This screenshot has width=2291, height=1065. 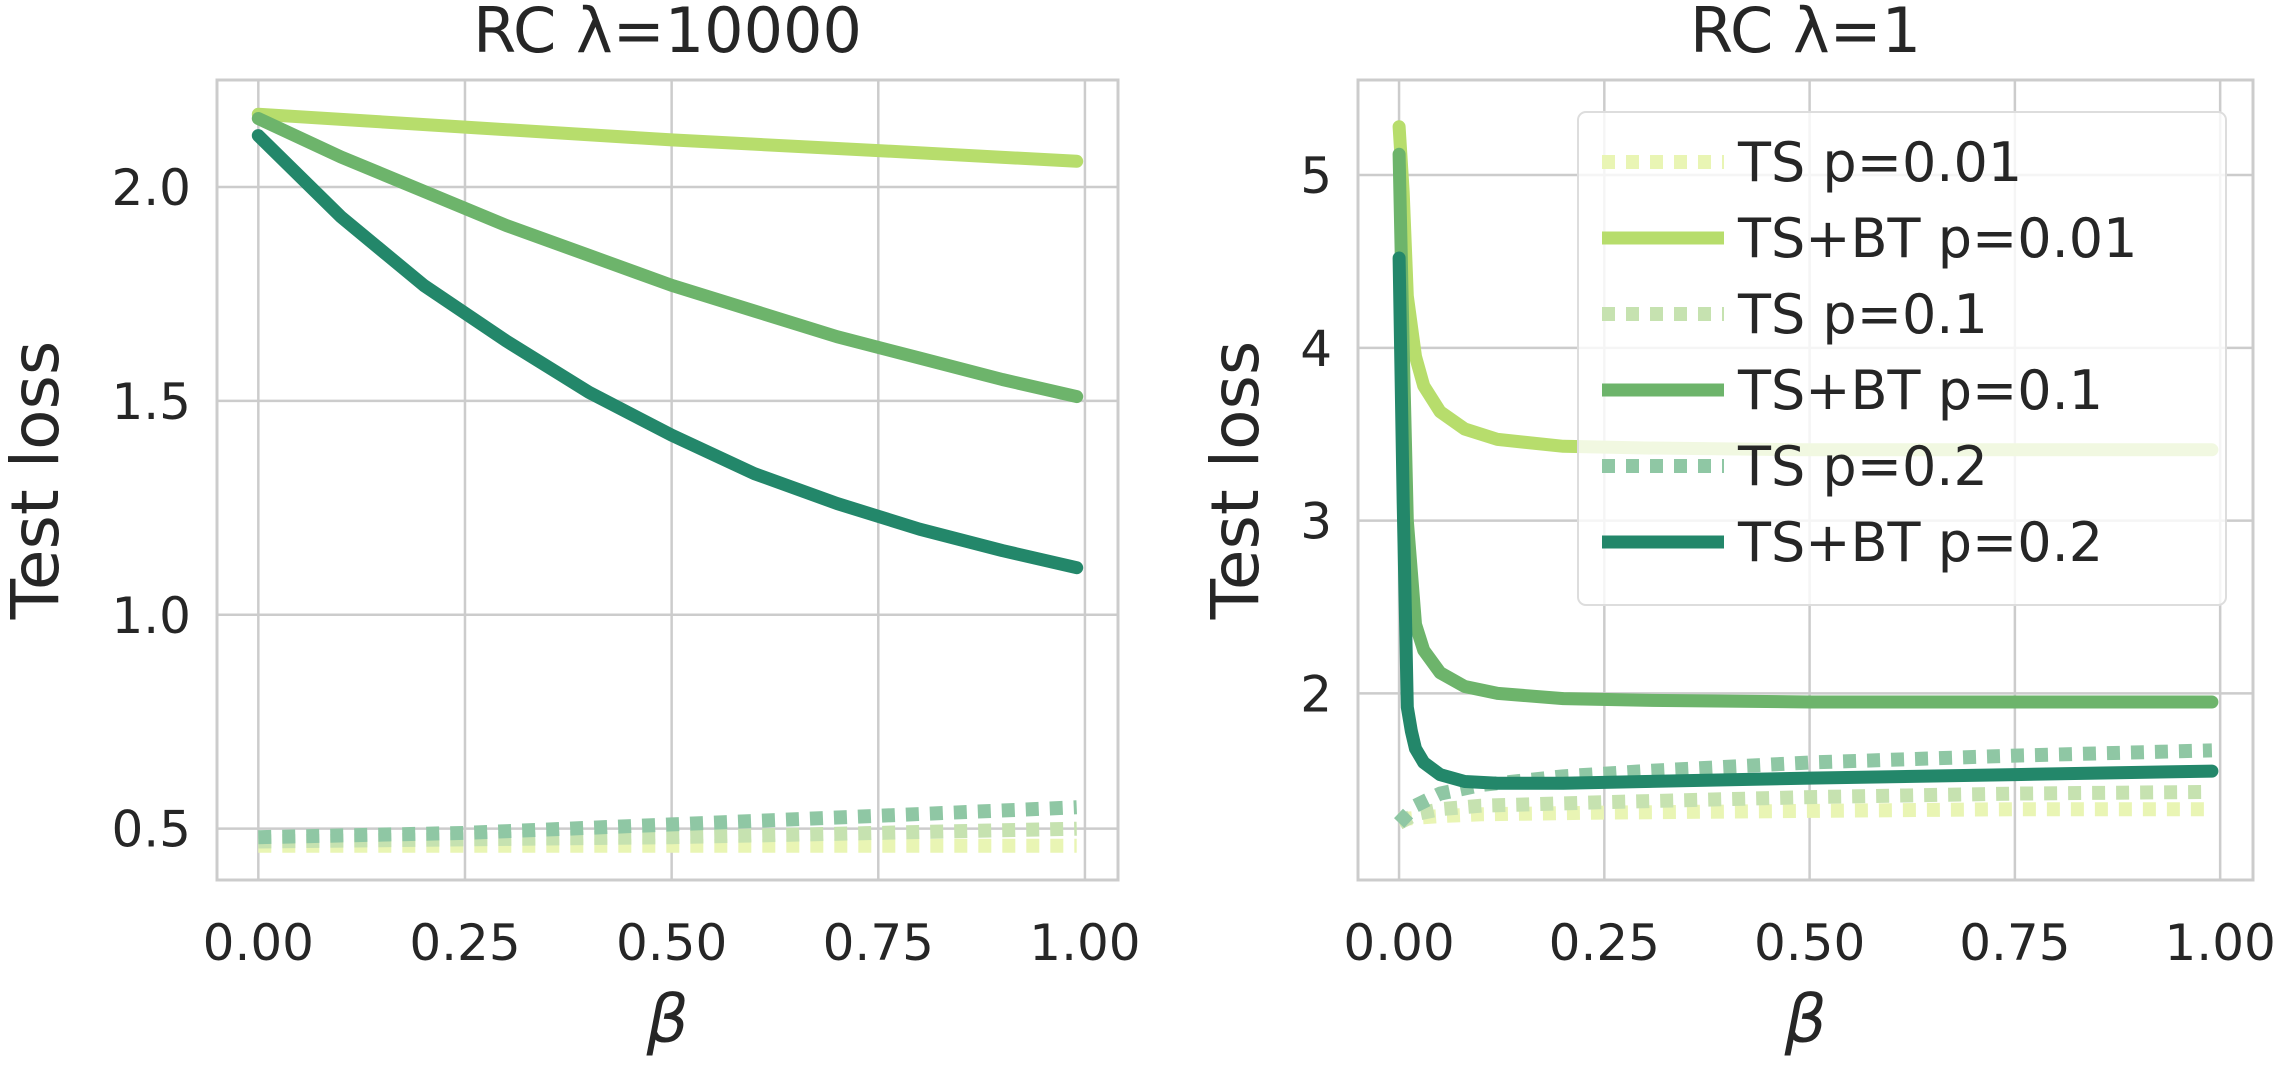 What do you see at coordinates (1920, 390) in the screenshot?
I see `legend-label: TS+BT p=0.1` at bounding box center [1920, 390].